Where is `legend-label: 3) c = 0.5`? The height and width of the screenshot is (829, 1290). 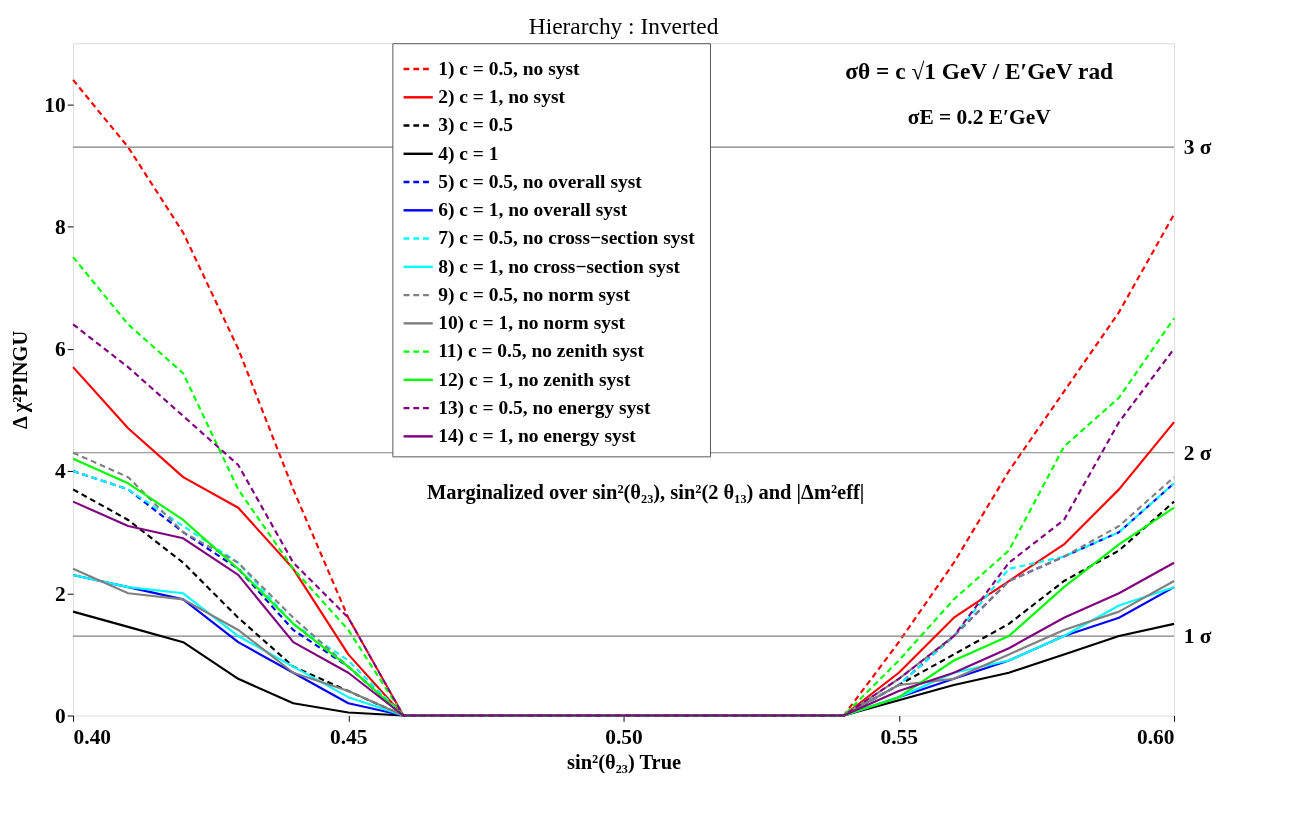
legend-label: 3) c = 0.5 is located at coordinates (476, 125).